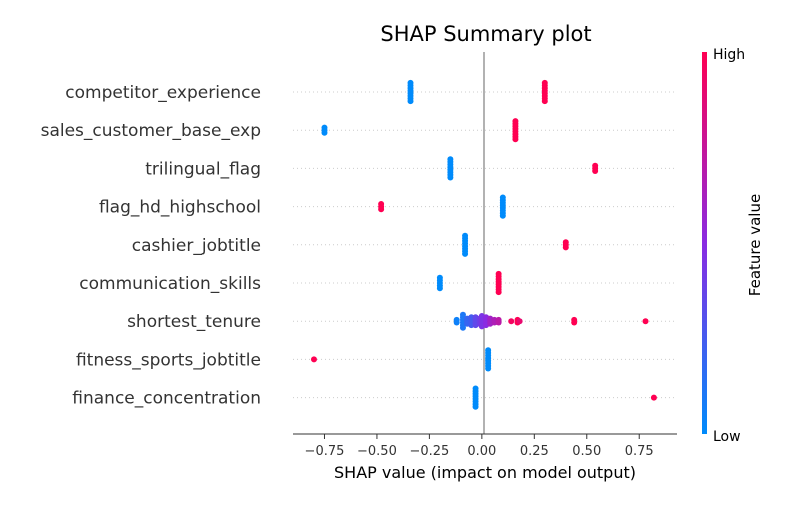  I want to click on colorbar-low-label: Low, so click(727, 437).